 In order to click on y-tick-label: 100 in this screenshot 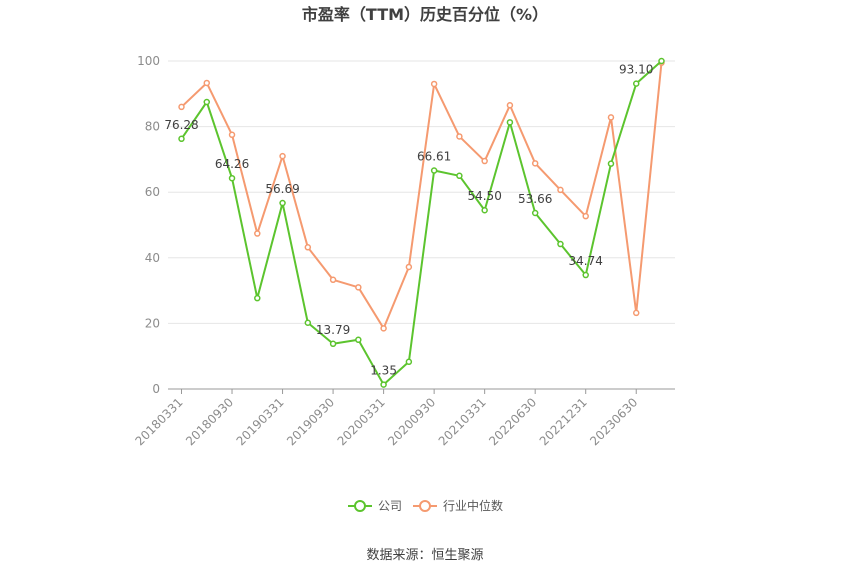, I will do `click(148, 61)`.